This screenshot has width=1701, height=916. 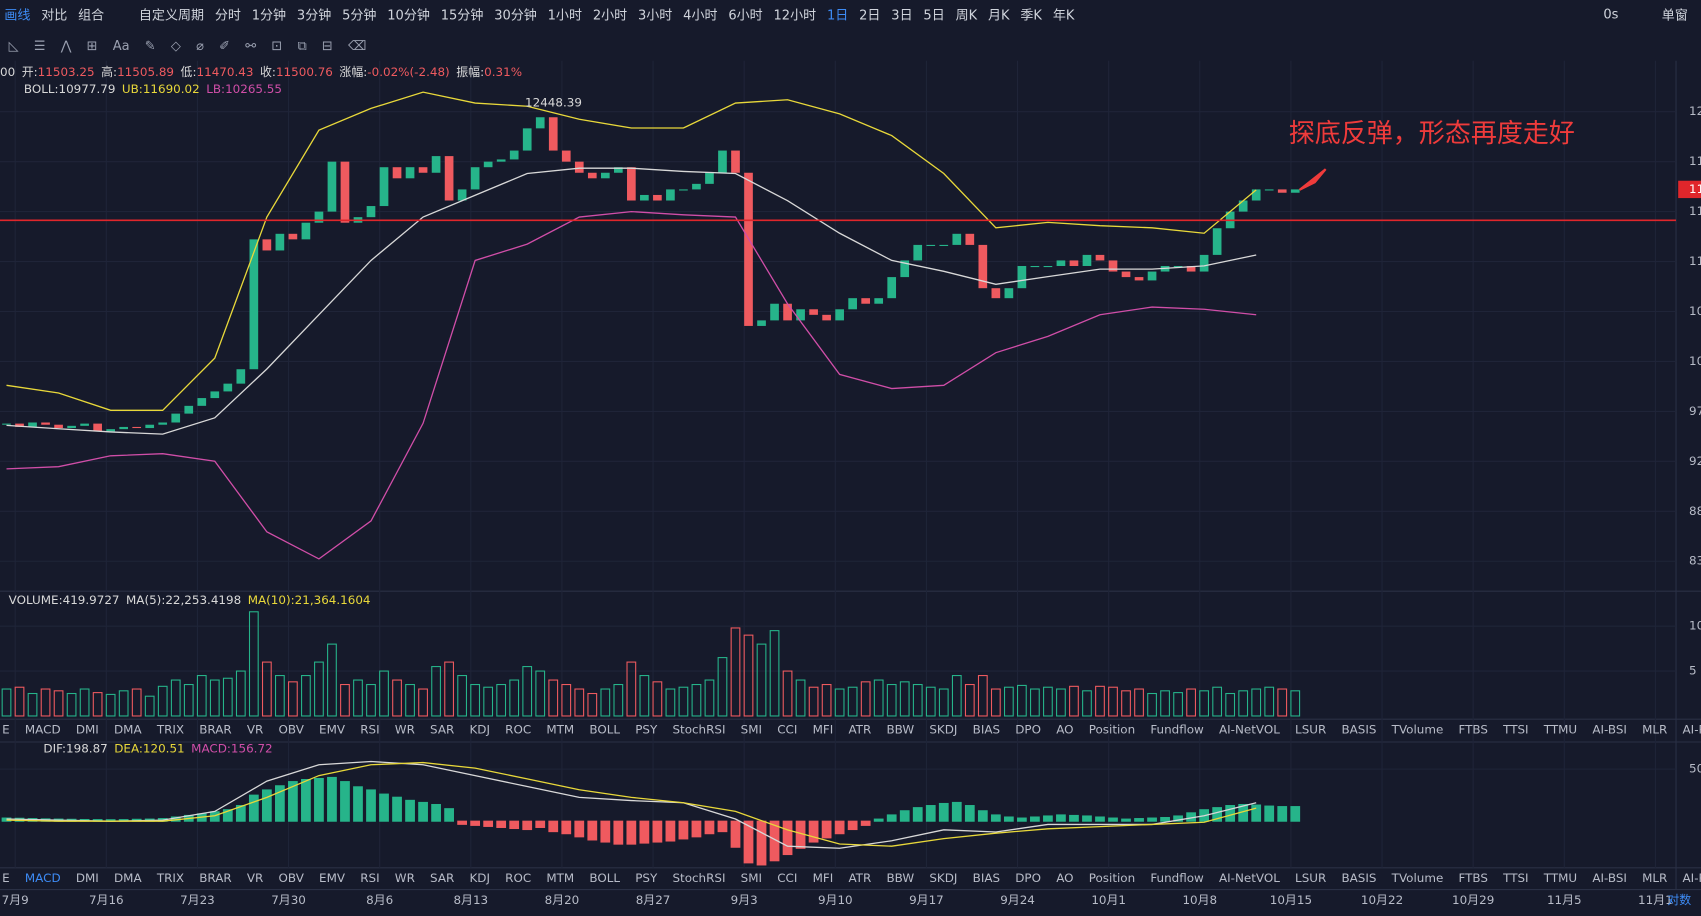 I want to click on tool-icon: ◺, so click(x=13, y=45).